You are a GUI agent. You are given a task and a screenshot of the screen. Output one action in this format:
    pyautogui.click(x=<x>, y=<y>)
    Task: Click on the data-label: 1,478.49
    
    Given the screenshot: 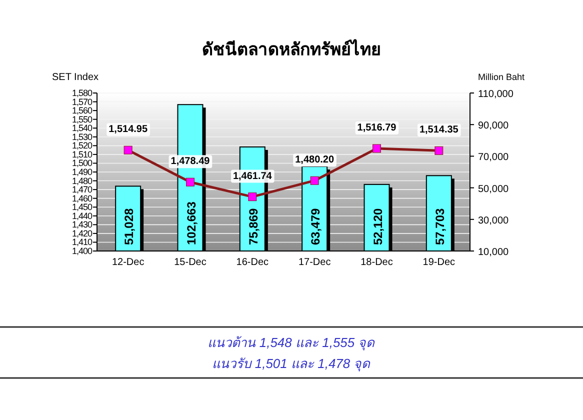 What is the action you would take?
    pyautogui.click(x=190, y=162)
    